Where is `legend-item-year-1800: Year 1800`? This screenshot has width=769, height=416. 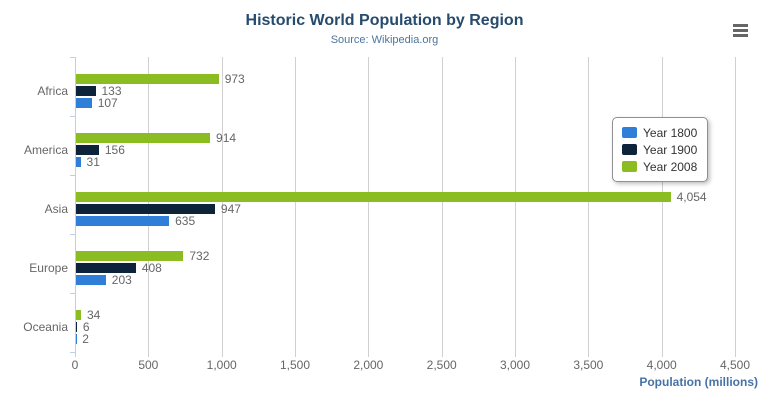
legend-item-year-1800: Year 1800 is located at coordinates (659, 132).